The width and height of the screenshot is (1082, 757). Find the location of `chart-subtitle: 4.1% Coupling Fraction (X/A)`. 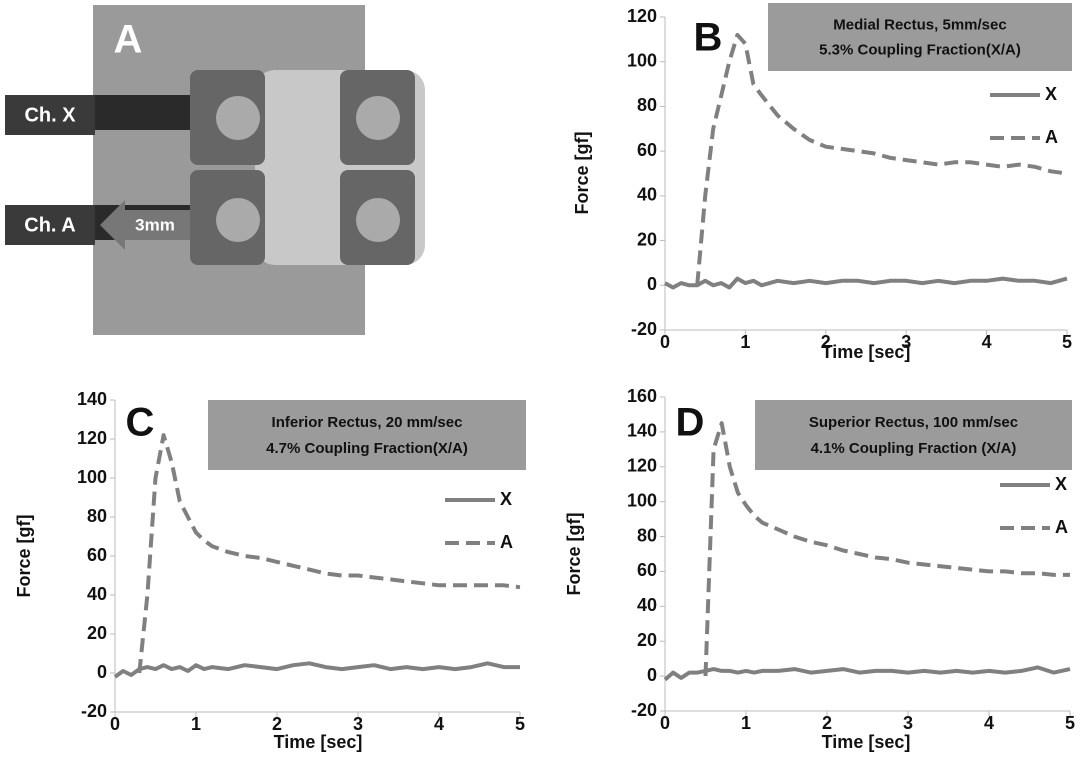

chart-subtitle: 4.1% Coupling Fraction (X/A) is located at coordinates (914, 448).